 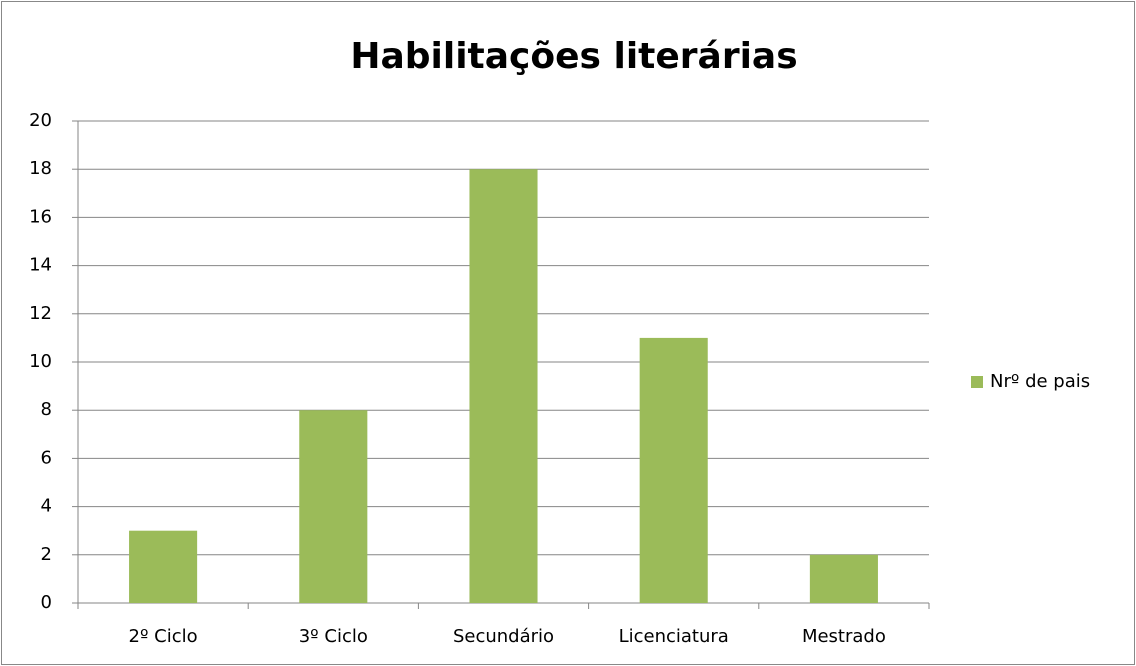 What do you see at coordinates (40, 216) in the screenshot?
I see `y-tick-label: 16` at bounding box center [40, 216].